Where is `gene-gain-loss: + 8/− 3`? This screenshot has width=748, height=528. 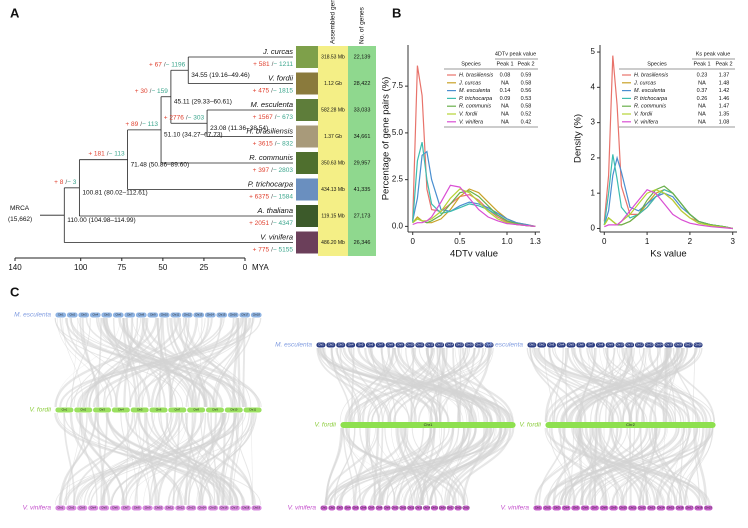 gene-gain-loss: + 8/− 3 is located at coordinates (65, 182).